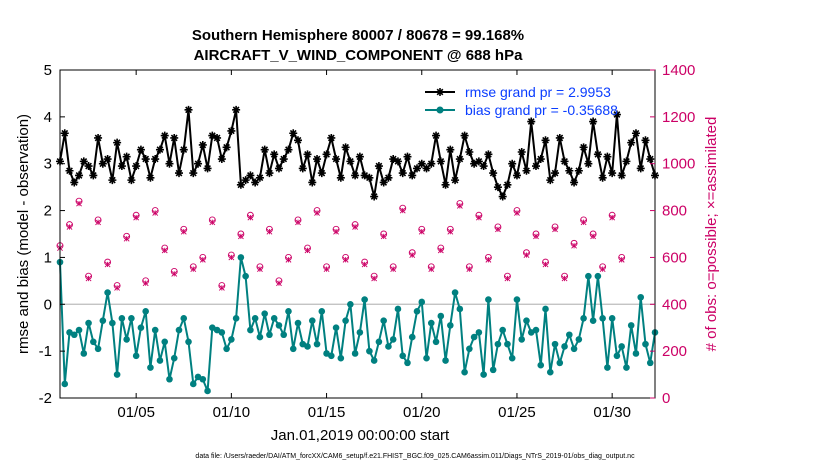 The image size is (830, 470). Describe the element at coordinates (341, 244) in the screenshot. I see `counts-layer` at that location.